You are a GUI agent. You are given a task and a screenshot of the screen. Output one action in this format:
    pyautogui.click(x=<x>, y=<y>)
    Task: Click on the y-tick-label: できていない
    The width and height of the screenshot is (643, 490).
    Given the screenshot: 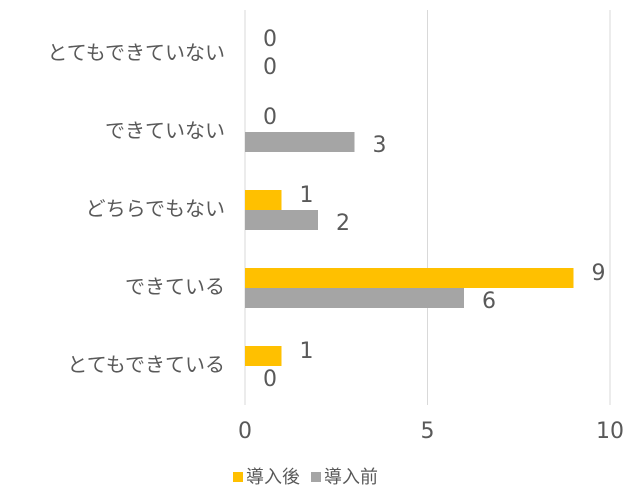 What is the action you would take?
    pyautogui.click(x=165, y=131)
    